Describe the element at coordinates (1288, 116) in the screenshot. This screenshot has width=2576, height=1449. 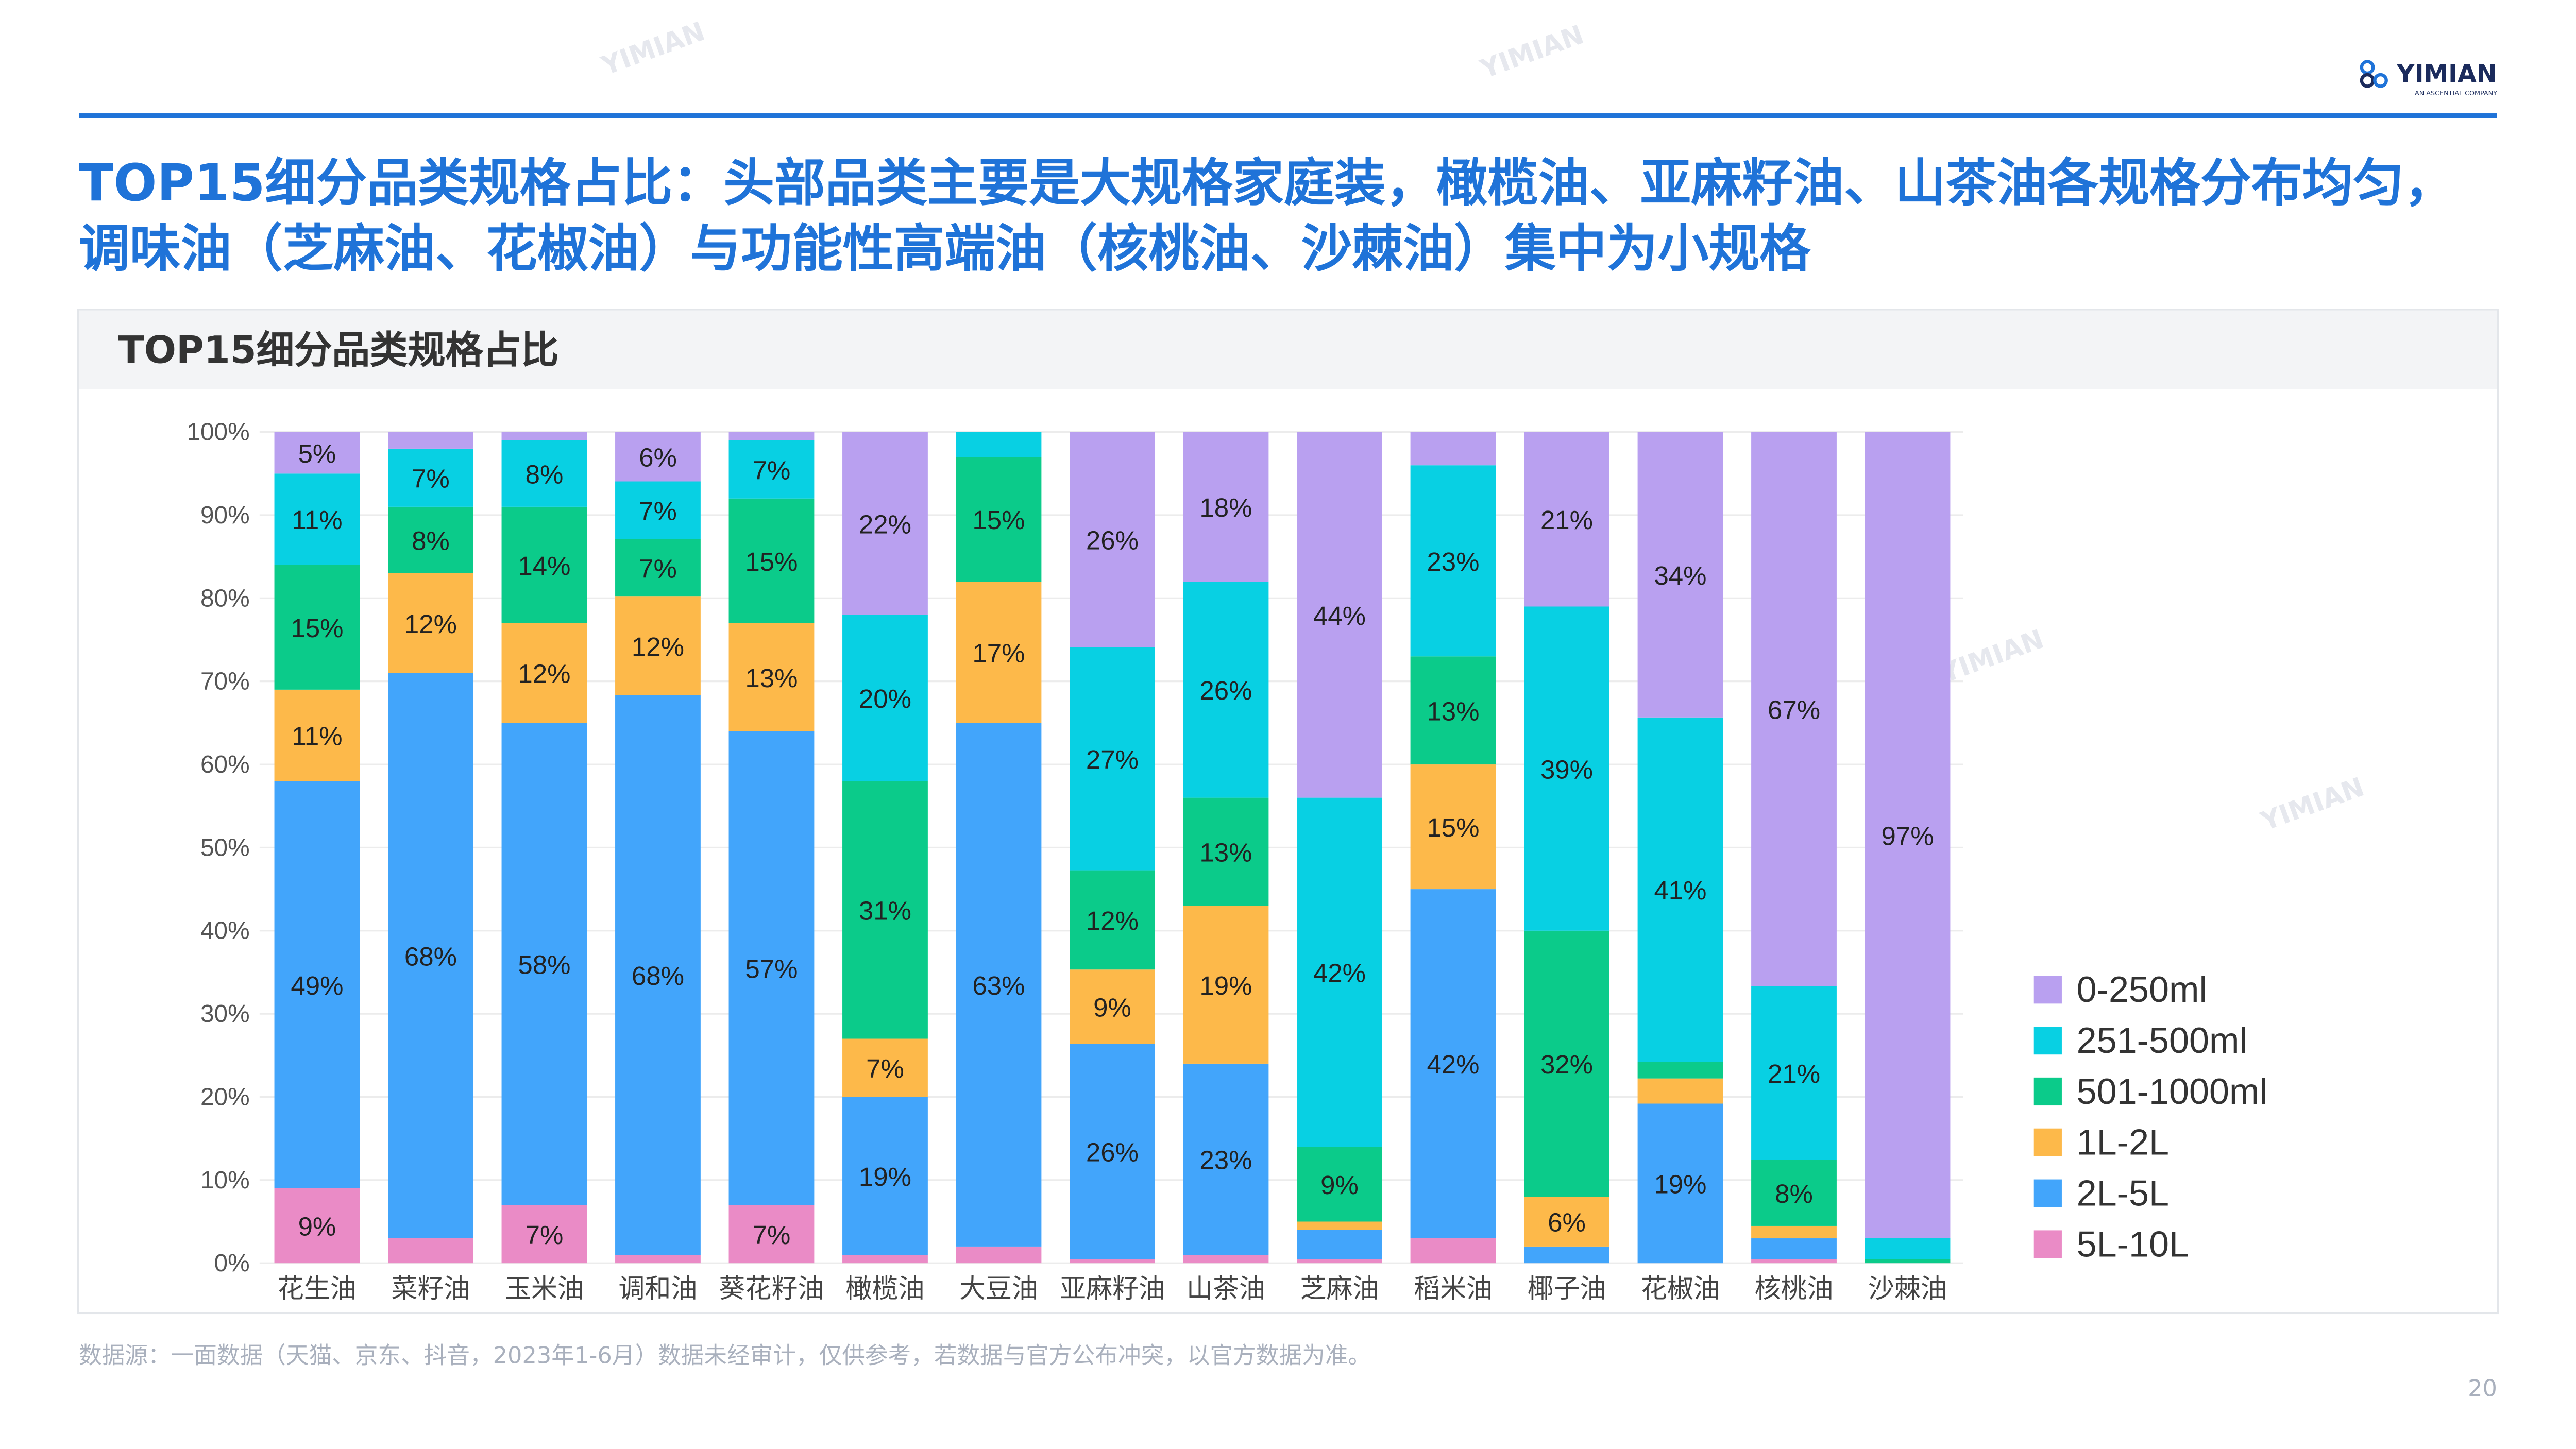
I see `header-divider` at that location.